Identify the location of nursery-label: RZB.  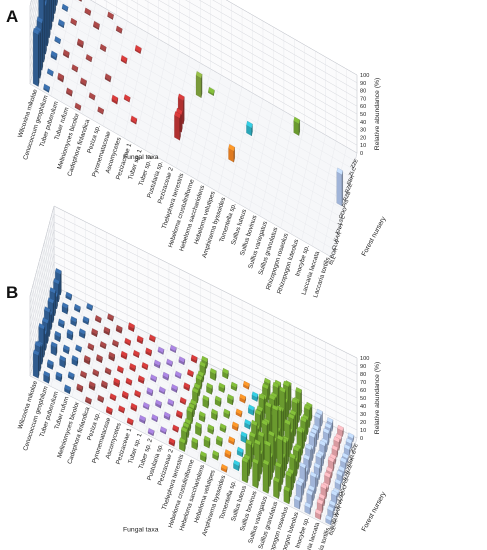
(347, 476).